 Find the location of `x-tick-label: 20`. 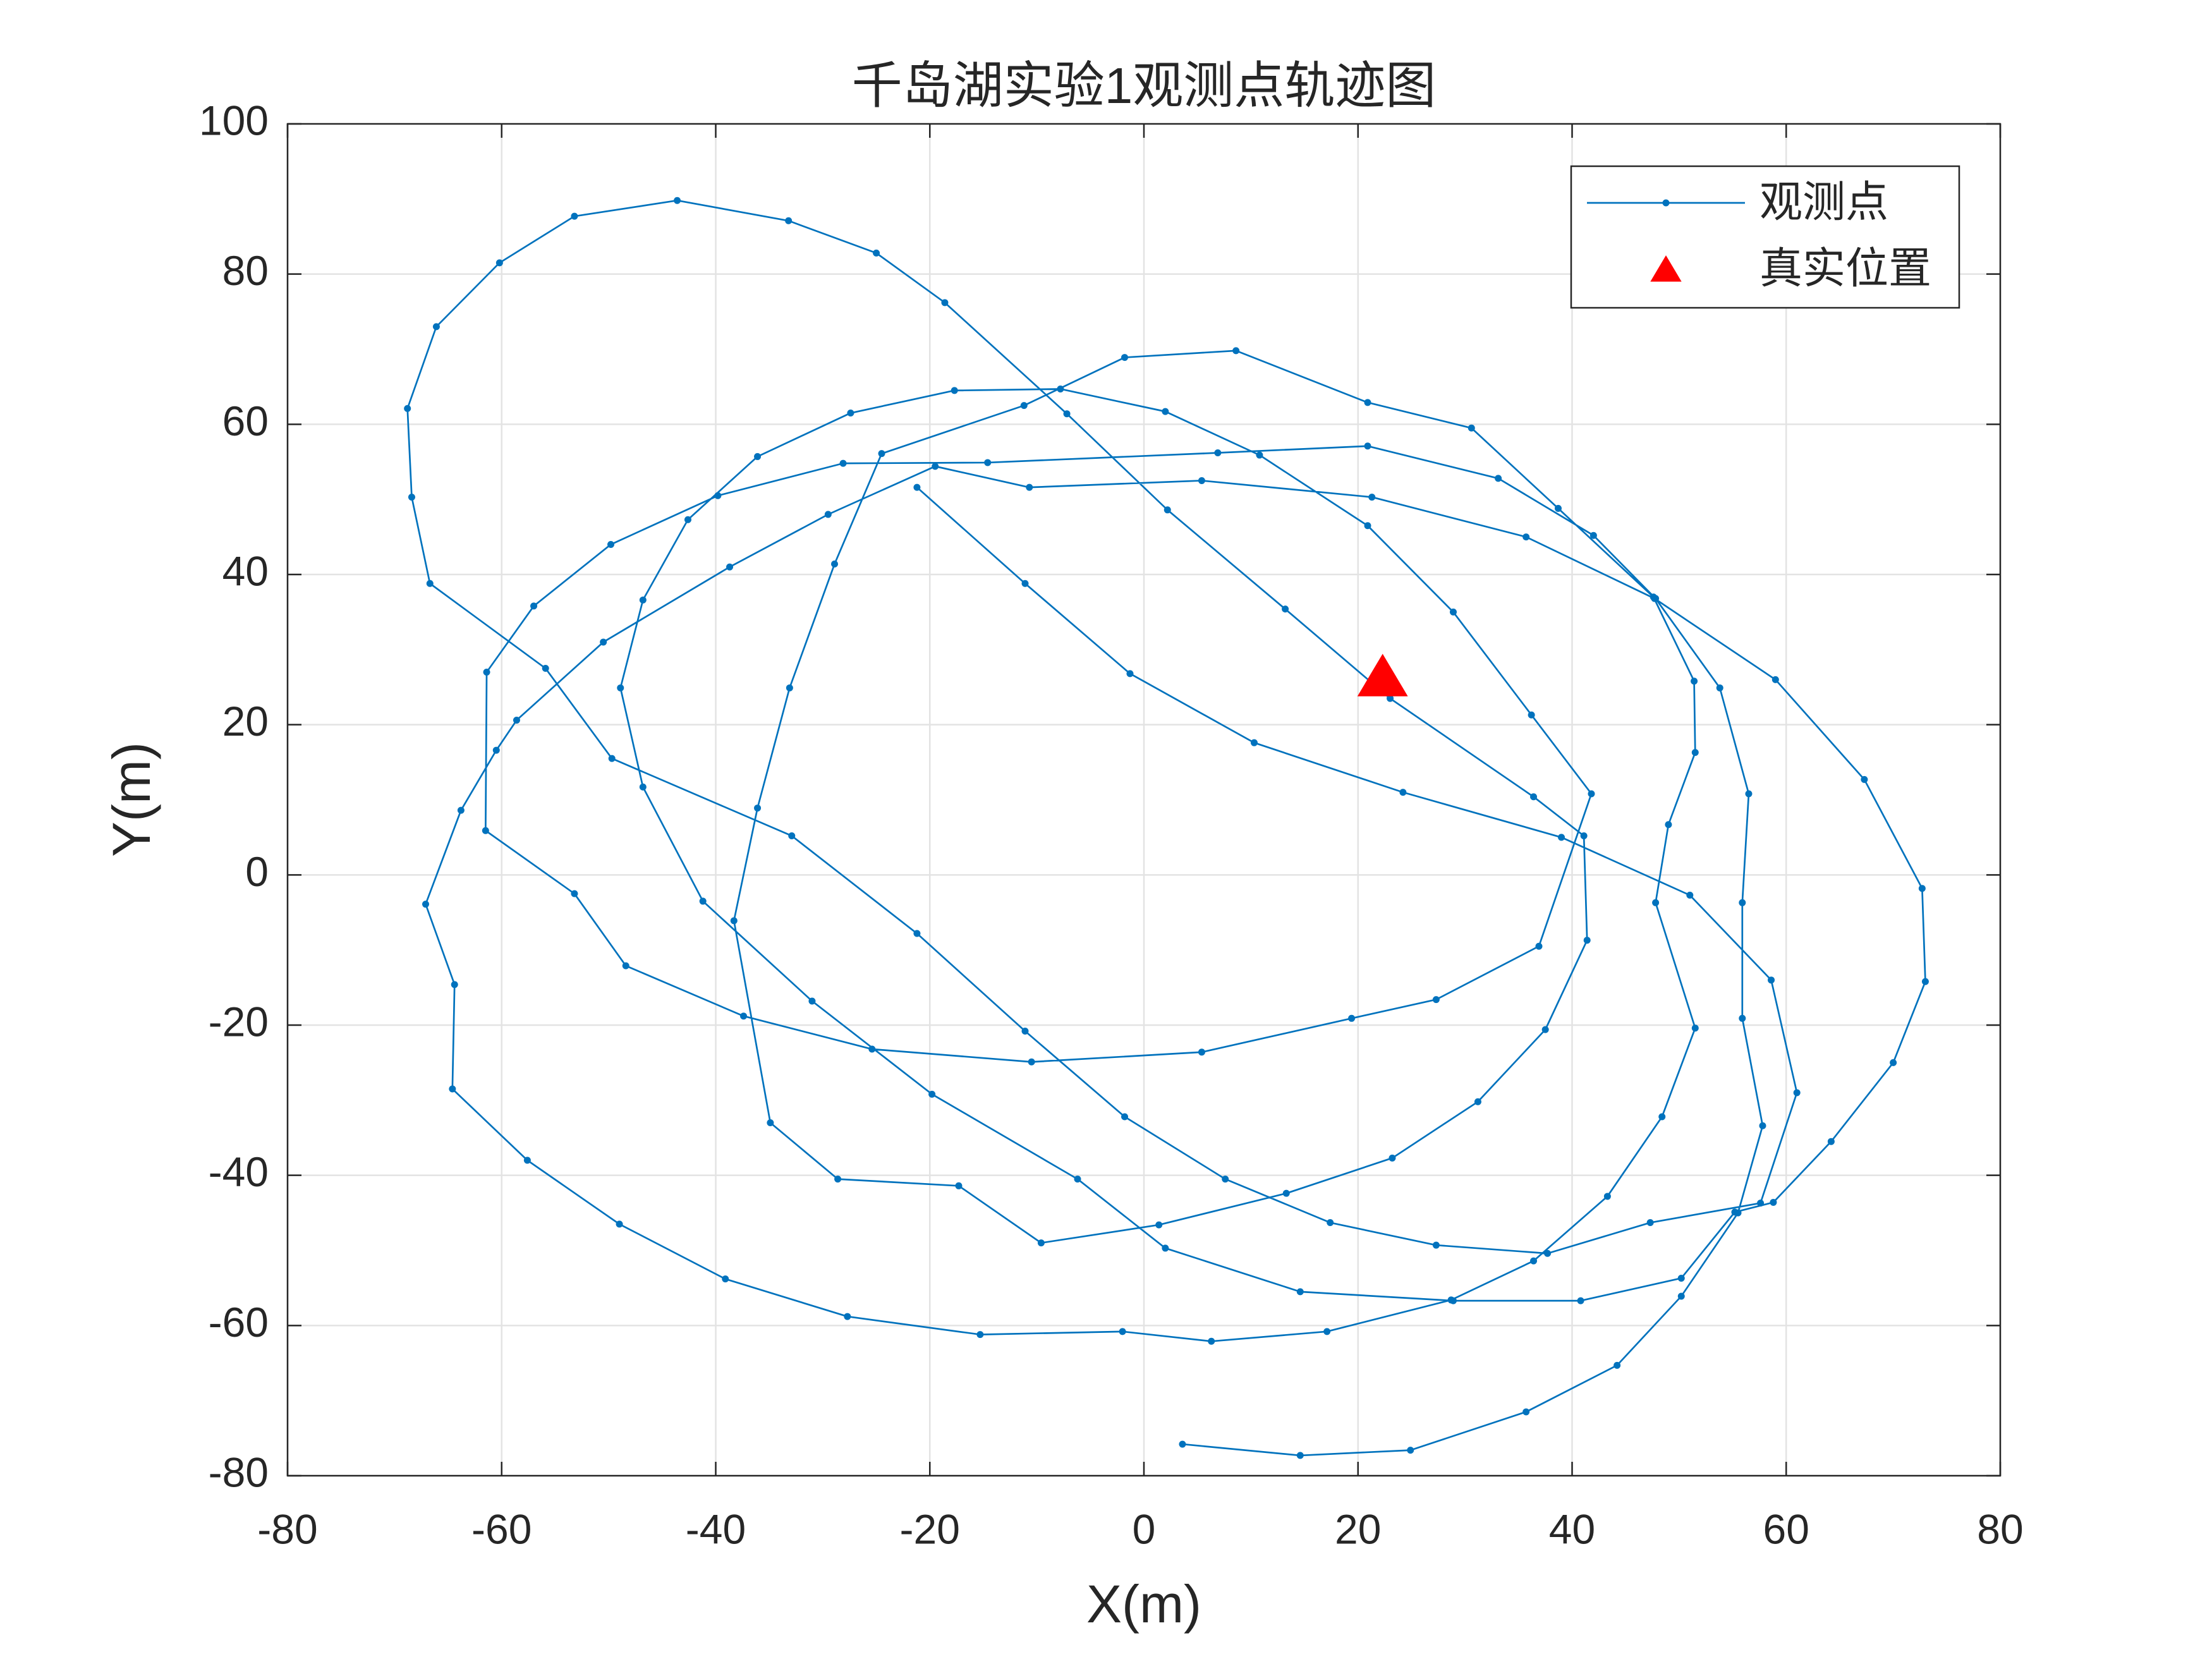

x-tick-label: 20 is located at coordinates (1358, 1528).